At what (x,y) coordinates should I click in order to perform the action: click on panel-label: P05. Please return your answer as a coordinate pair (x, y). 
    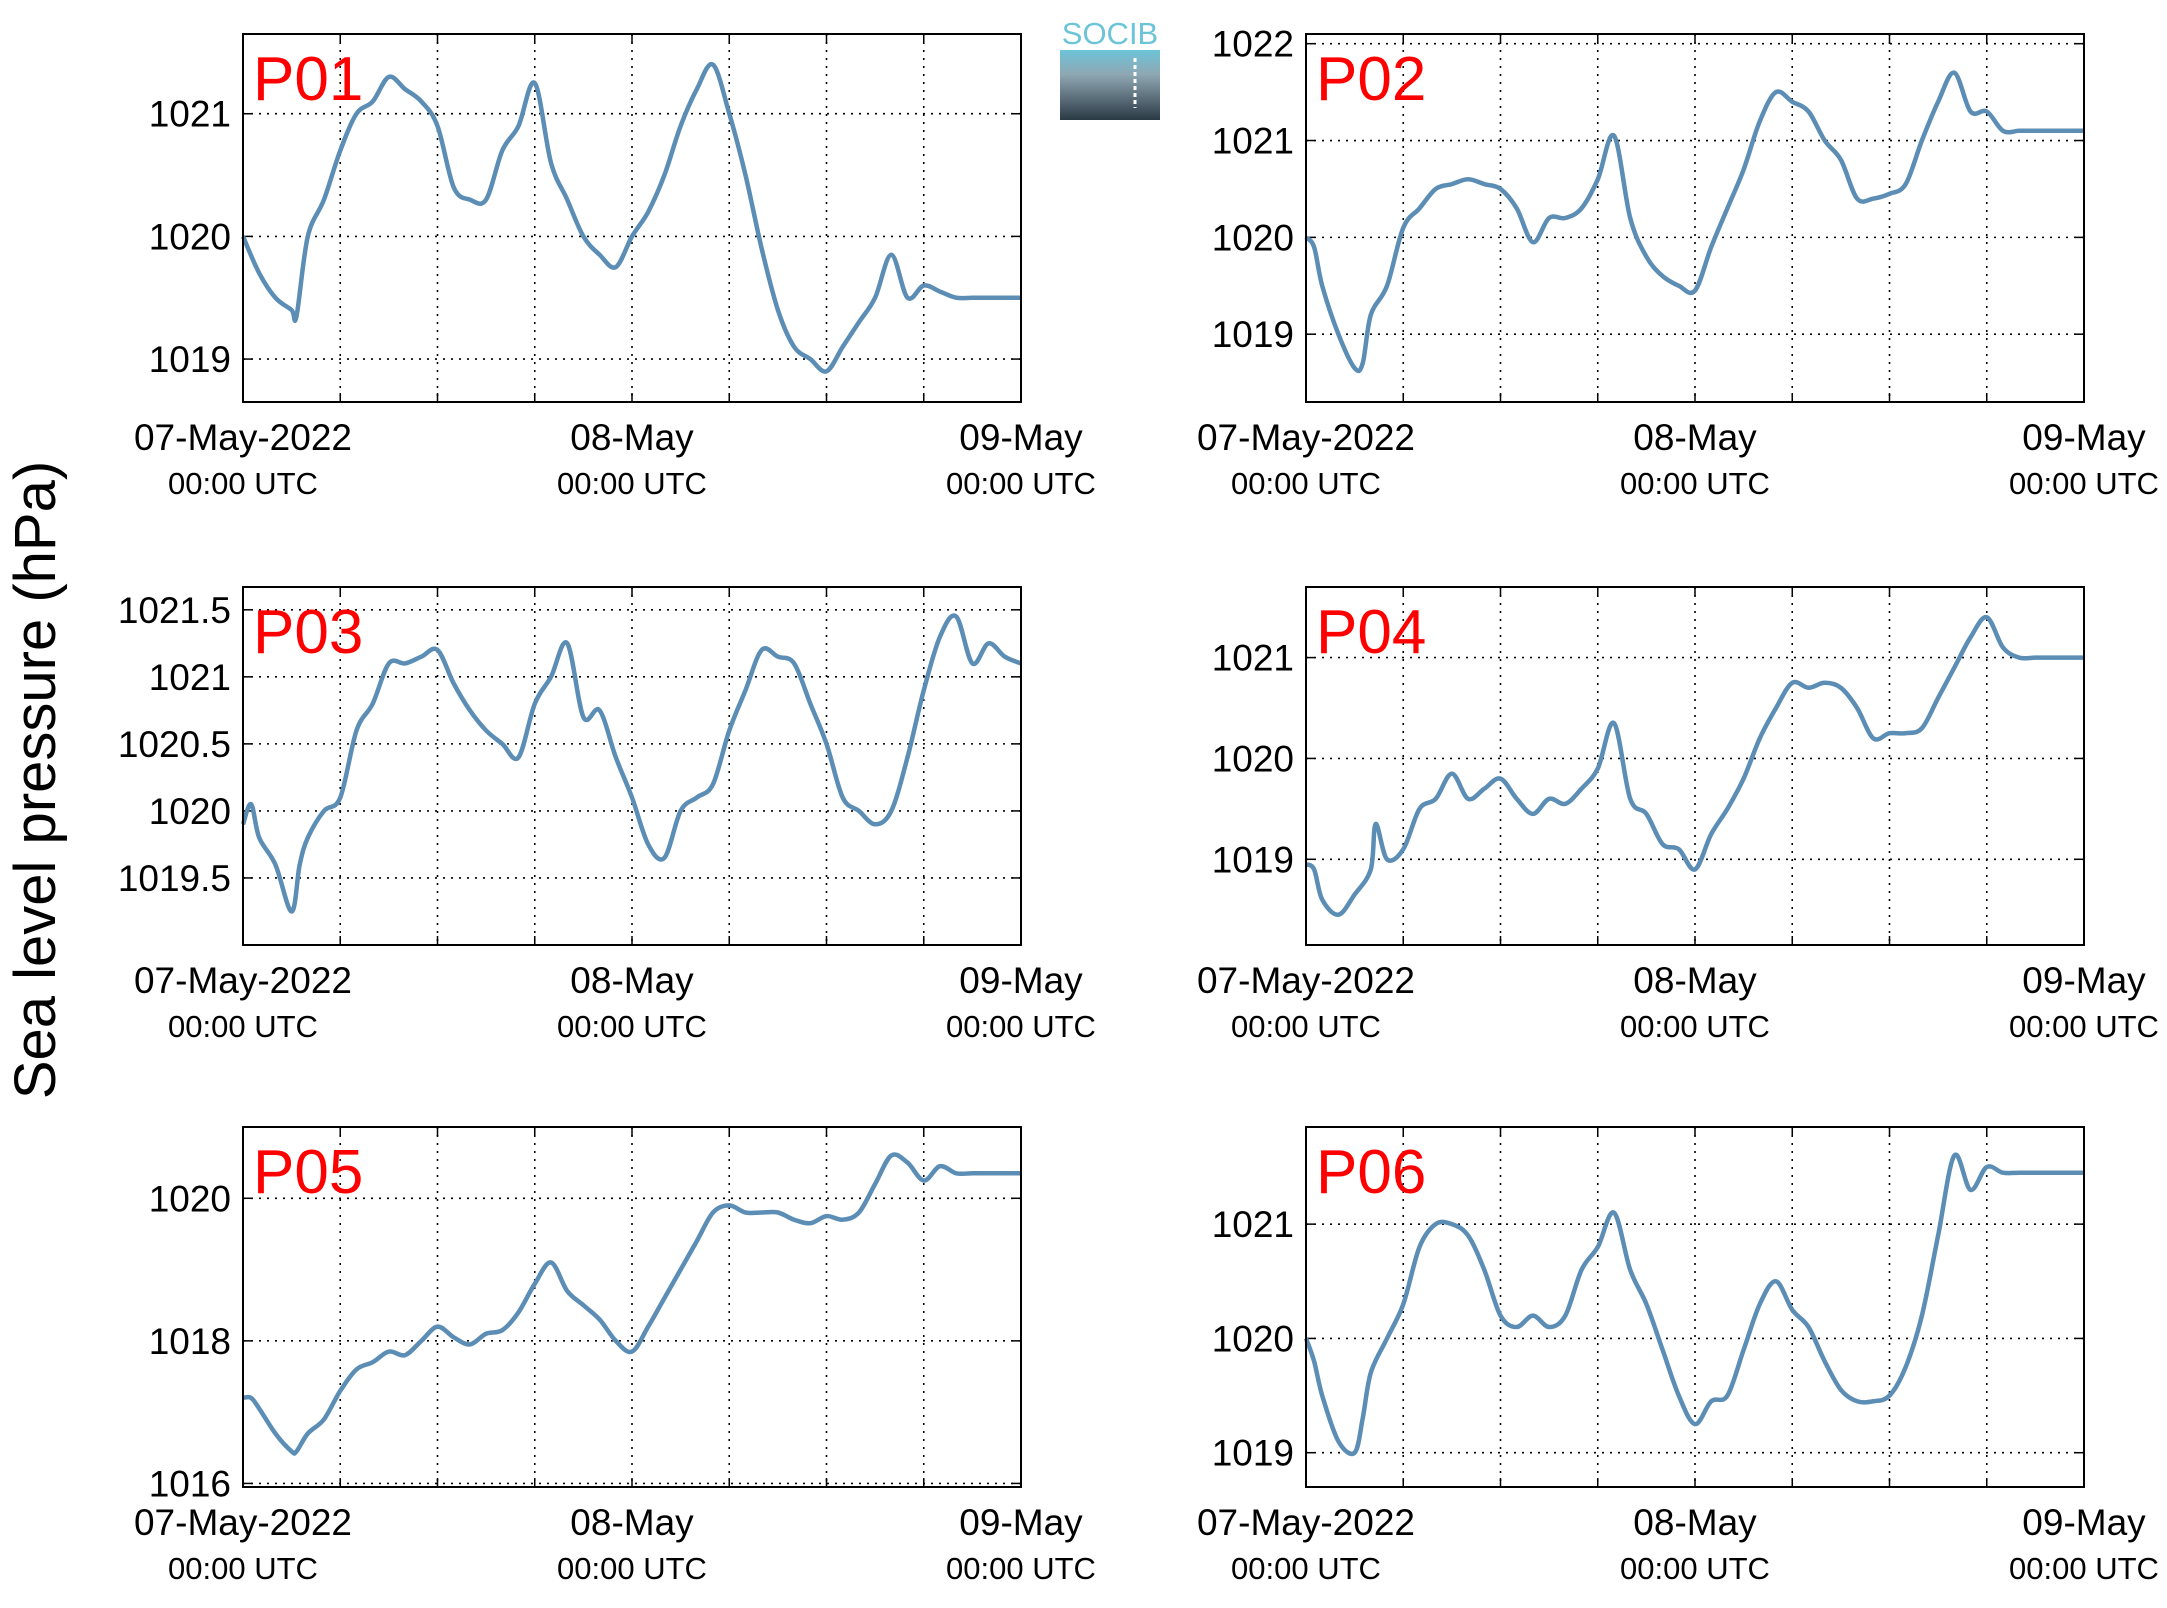
    Looking at the image, I should click on (308, 1172).